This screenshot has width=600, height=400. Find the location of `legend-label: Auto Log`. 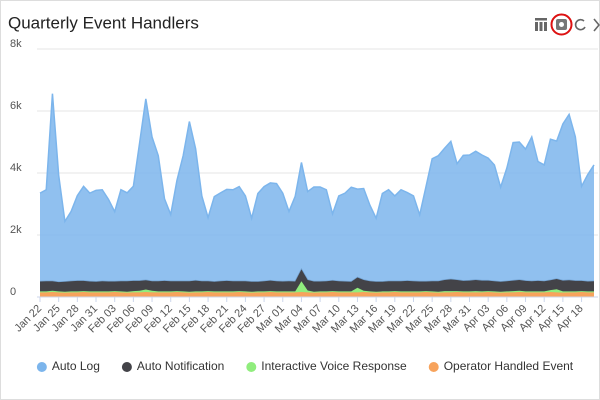

legend-label: Auto Log is located at coordinates (76, 366).